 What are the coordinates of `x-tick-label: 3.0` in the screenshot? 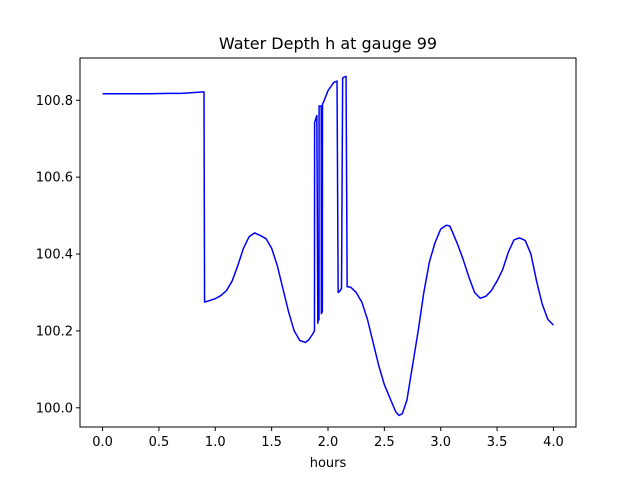 It's located at (440, 442).